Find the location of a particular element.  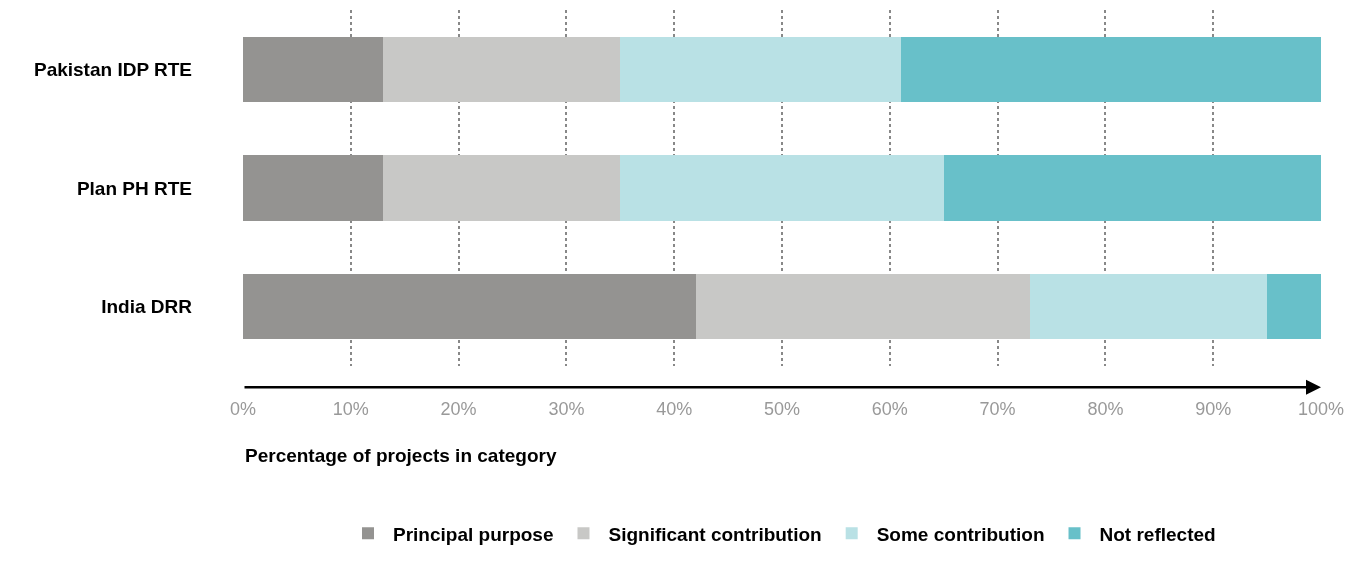

y-tick-label: Plan PH RTE is located at coordinates (134, 188).